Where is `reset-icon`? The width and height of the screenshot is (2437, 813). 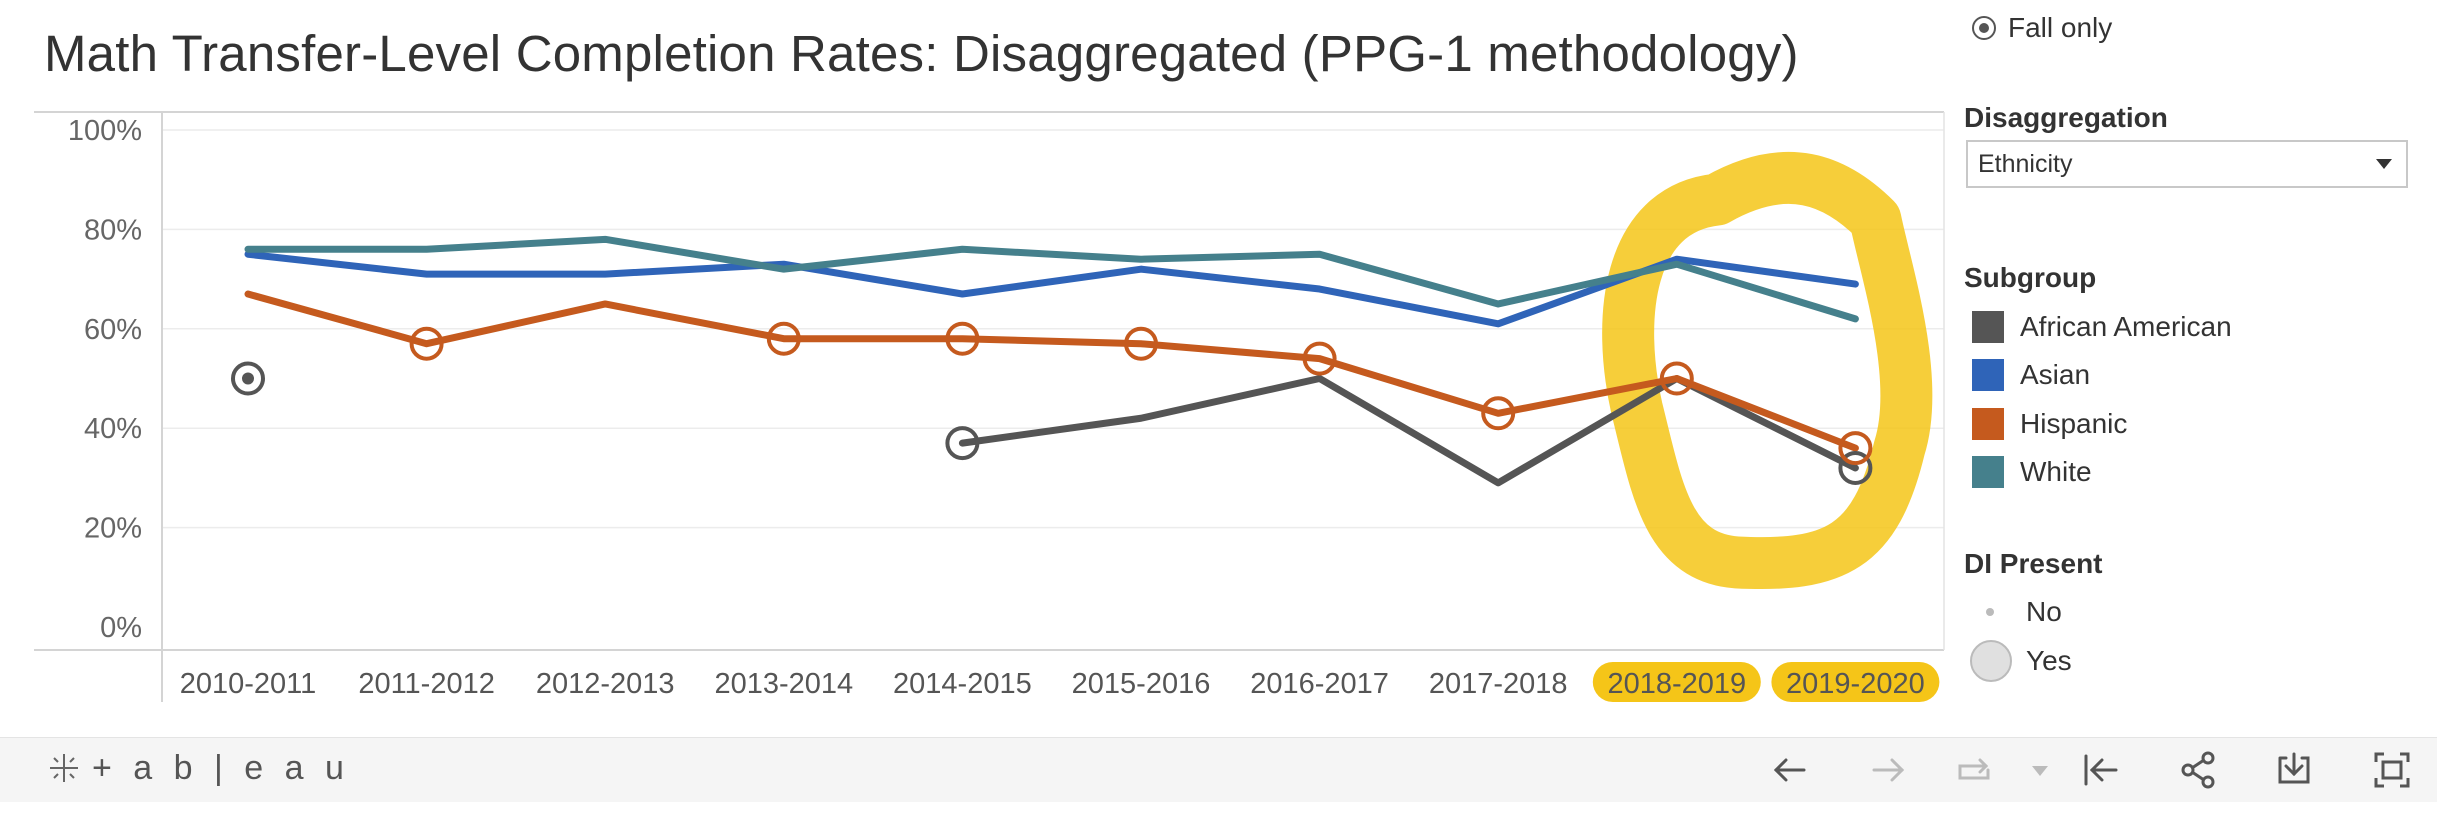 reset-icon is located at coordinates (2100, 770).